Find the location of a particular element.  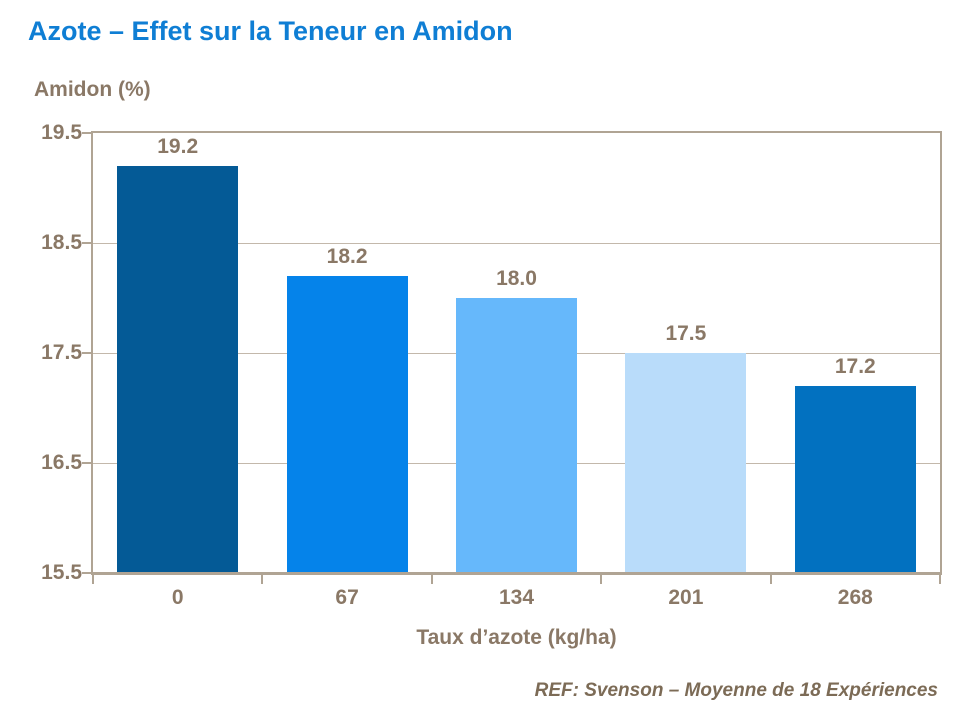

gridline is located at coordinates (516, 243).